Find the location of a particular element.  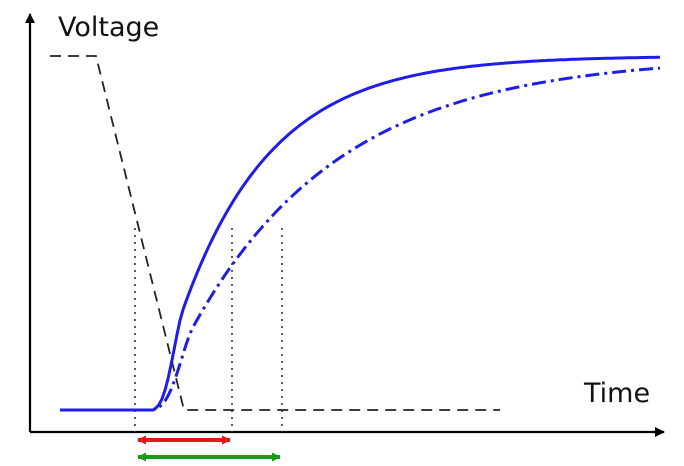

y-axis-label: Voltage is located at coordinates (108, 27).